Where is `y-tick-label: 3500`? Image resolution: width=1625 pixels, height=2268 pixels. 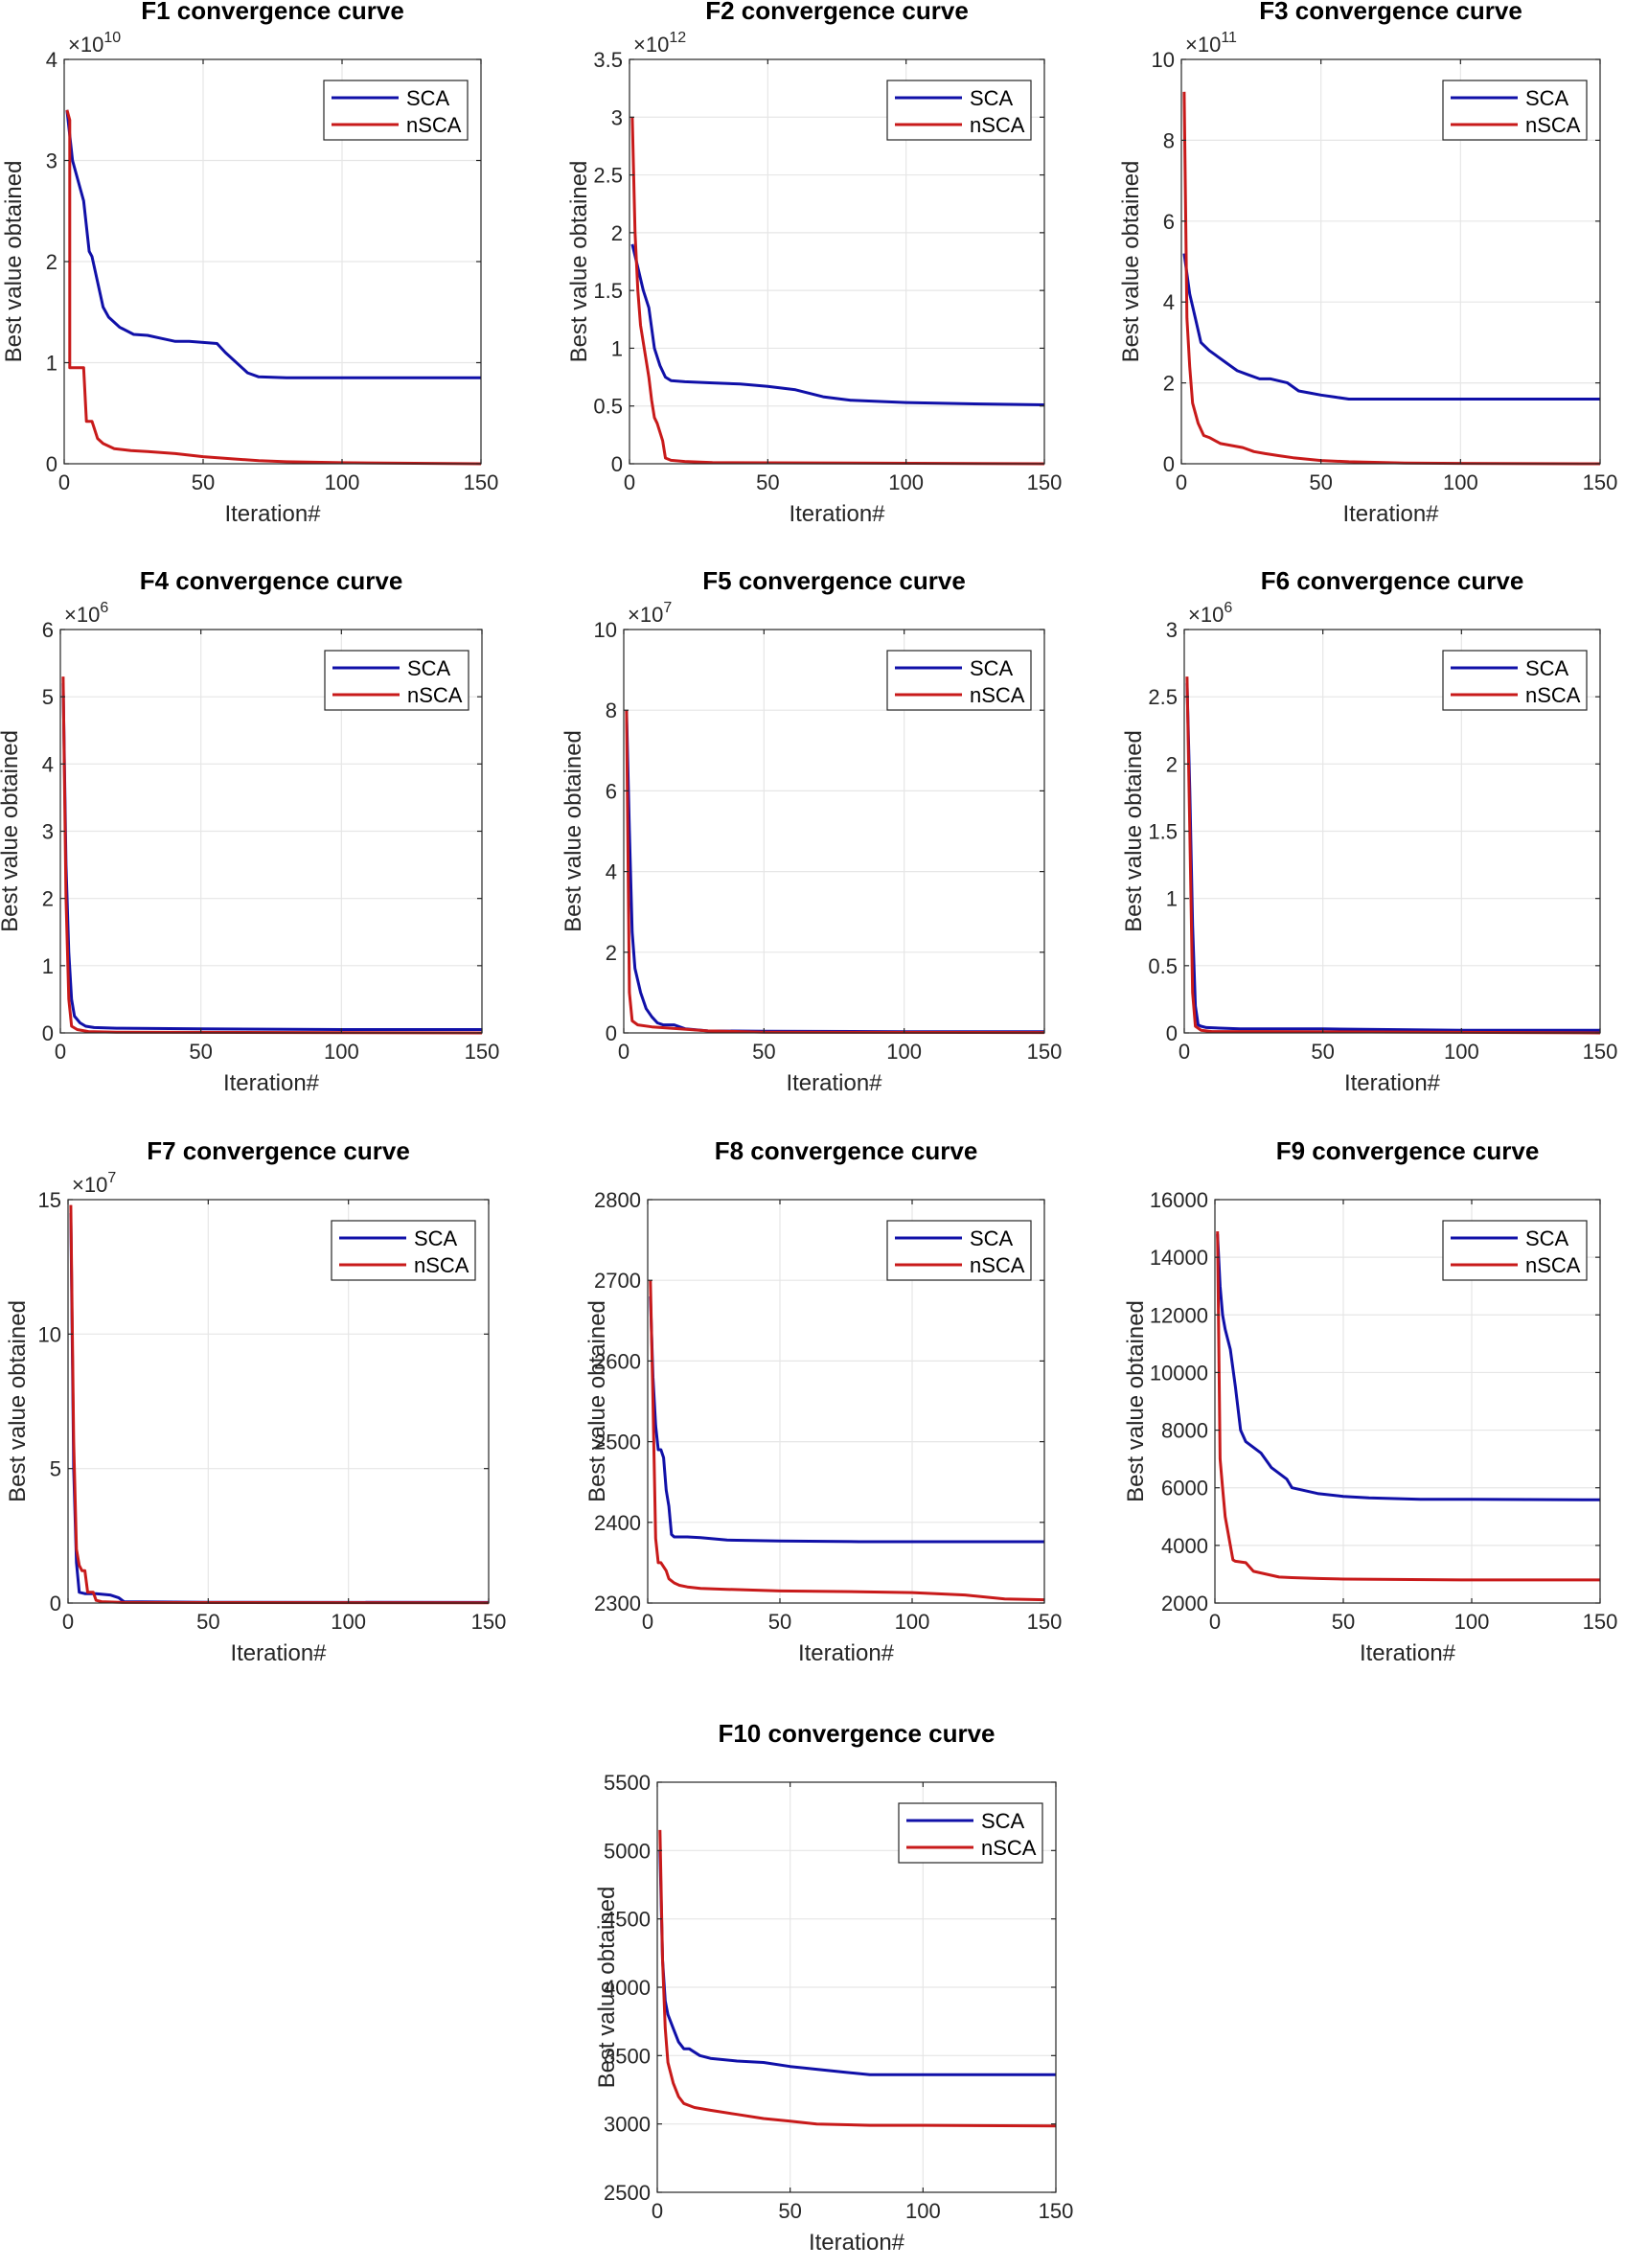 y-tick-label: 3500 is located at coordinates (628, 2056).